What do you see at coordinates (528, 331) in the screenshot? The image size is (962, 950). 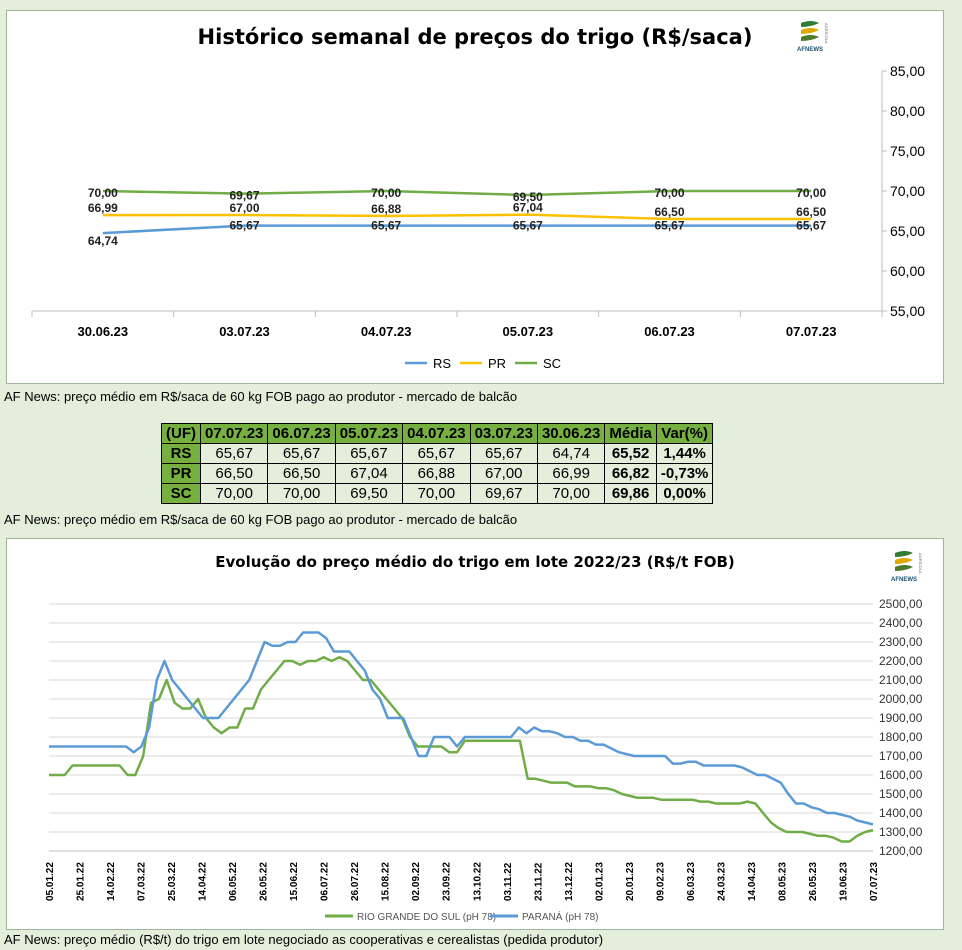 I see `x-tick-label: 05.07.23` at bounding box center [528, 331].